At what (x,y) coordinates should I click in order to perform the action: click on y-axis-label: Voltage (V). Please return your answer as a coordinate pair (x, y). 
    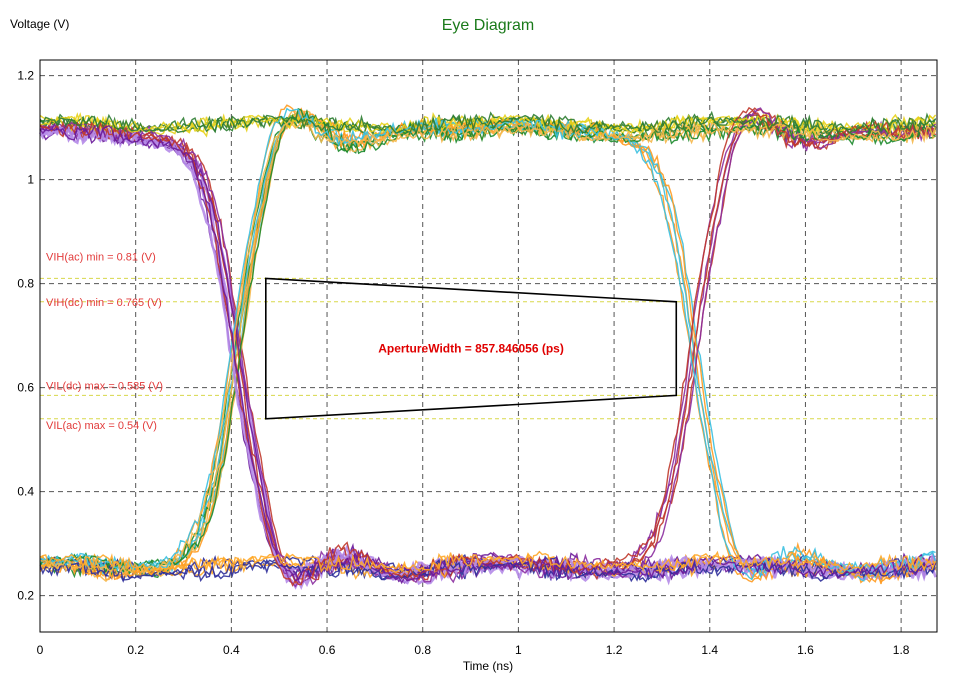
    Looking at the image, I should click on (39, 24).